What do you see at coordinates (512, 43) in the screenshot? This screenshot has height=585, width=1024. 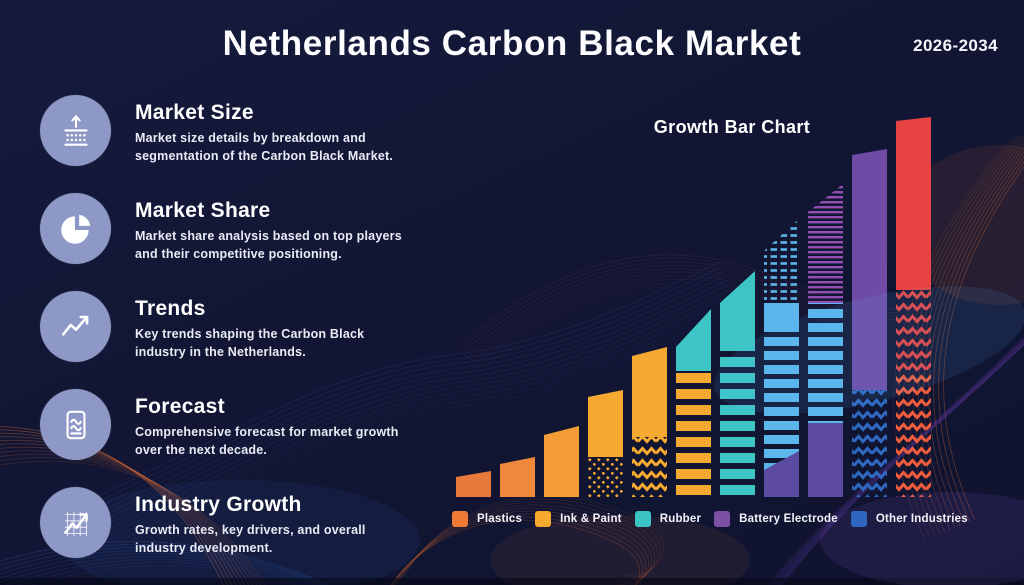 I see `infographic-title: Netherlands Carbon Black Market` at bounding box center [512, 43].